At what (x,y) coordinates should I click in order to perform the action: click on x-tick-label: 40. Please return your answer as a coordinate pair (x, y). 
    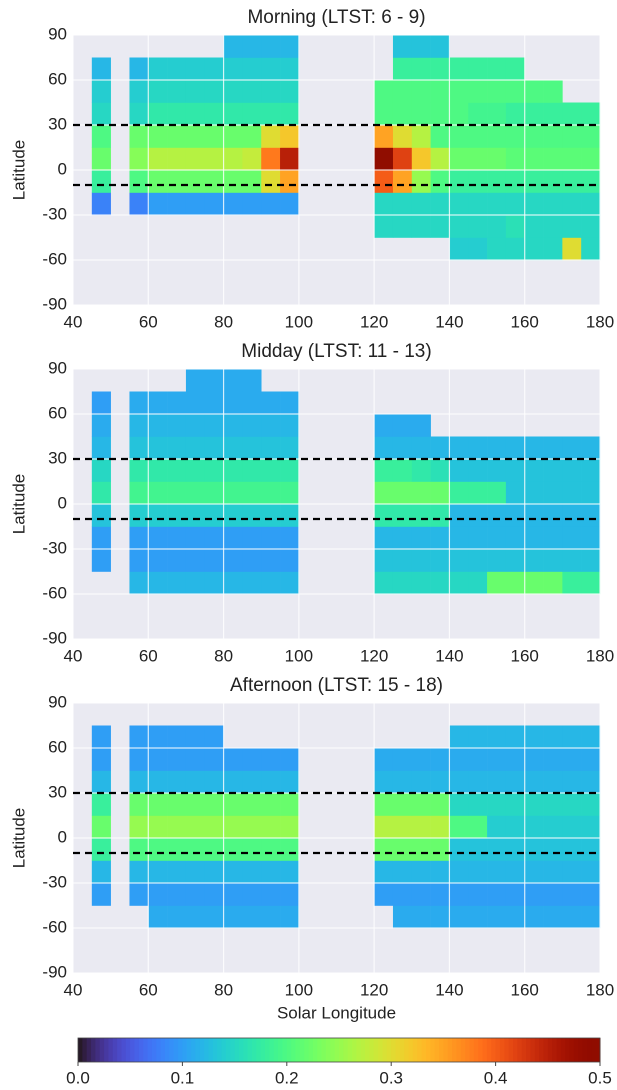
    Looking at the image, I should click on (73, 655).